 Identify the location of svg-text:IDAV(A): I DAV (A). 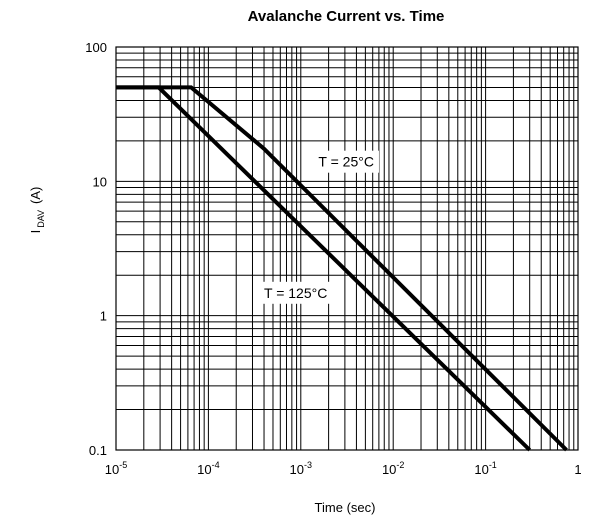
(37, 210).